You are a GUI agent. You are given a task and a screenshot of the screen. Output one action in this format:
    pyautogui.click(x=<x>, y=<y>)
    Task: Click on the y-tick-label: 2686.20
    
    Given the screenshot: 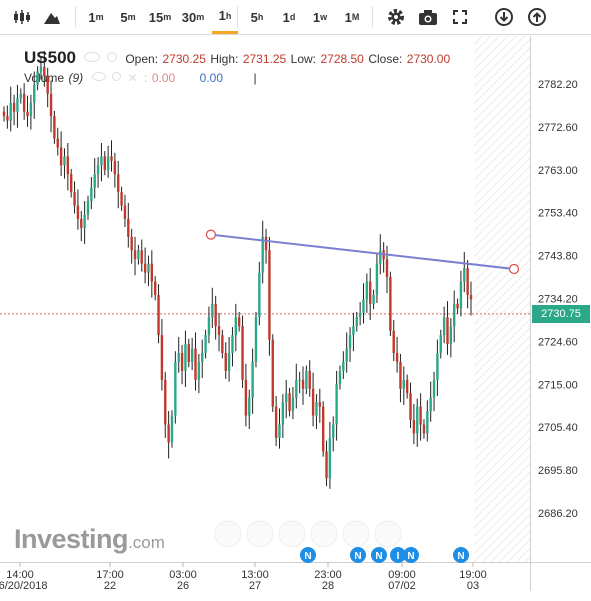 What is the action you would take?
    pyautogui.click(x=558, y=514)
    